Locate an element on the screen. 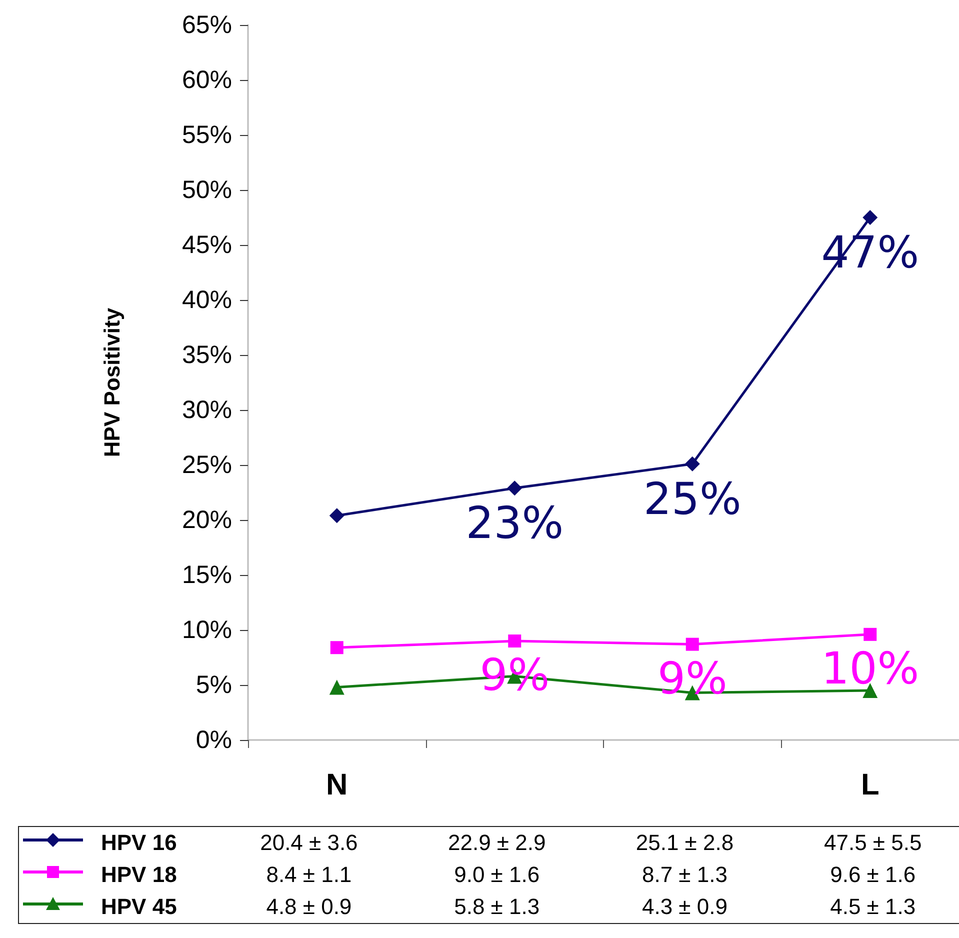 The width and height of the screenshot is (959, 938). data-label: 25% is located at coordinates (692, 499).